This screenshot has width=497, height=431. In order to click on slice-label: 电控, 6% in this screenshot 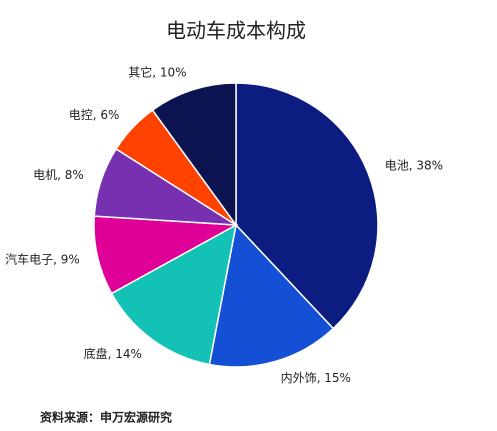, I will do `click(94, 115)`.